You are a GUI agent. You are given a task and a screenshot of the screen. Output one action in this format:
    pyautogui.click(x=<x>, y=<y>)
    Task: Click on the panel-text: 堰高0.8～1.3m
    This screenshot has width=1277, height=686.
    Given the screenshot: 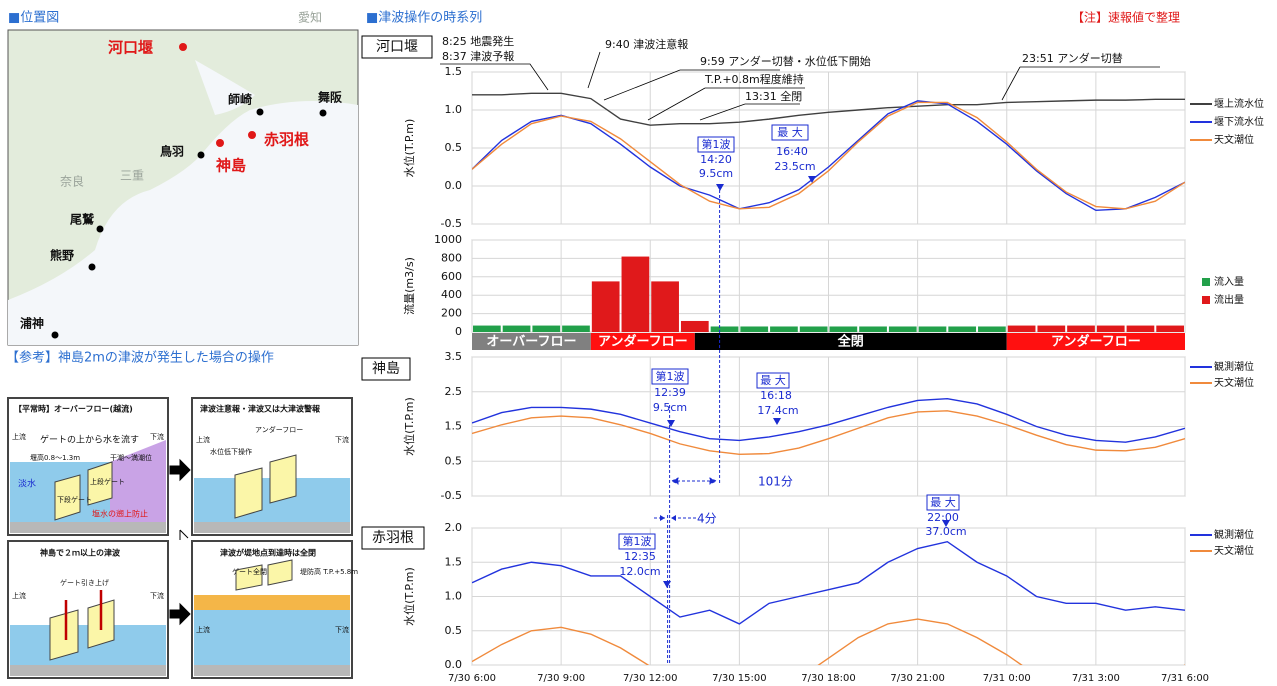 What is the action you would take?
    pyautogui.click(x=55, y=457)
    